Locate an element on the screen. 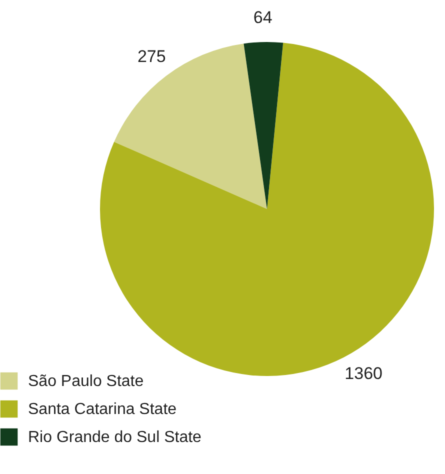 This screenshot has width=445, height=474. data-label: 1360 is located at coordinates (363, 373).